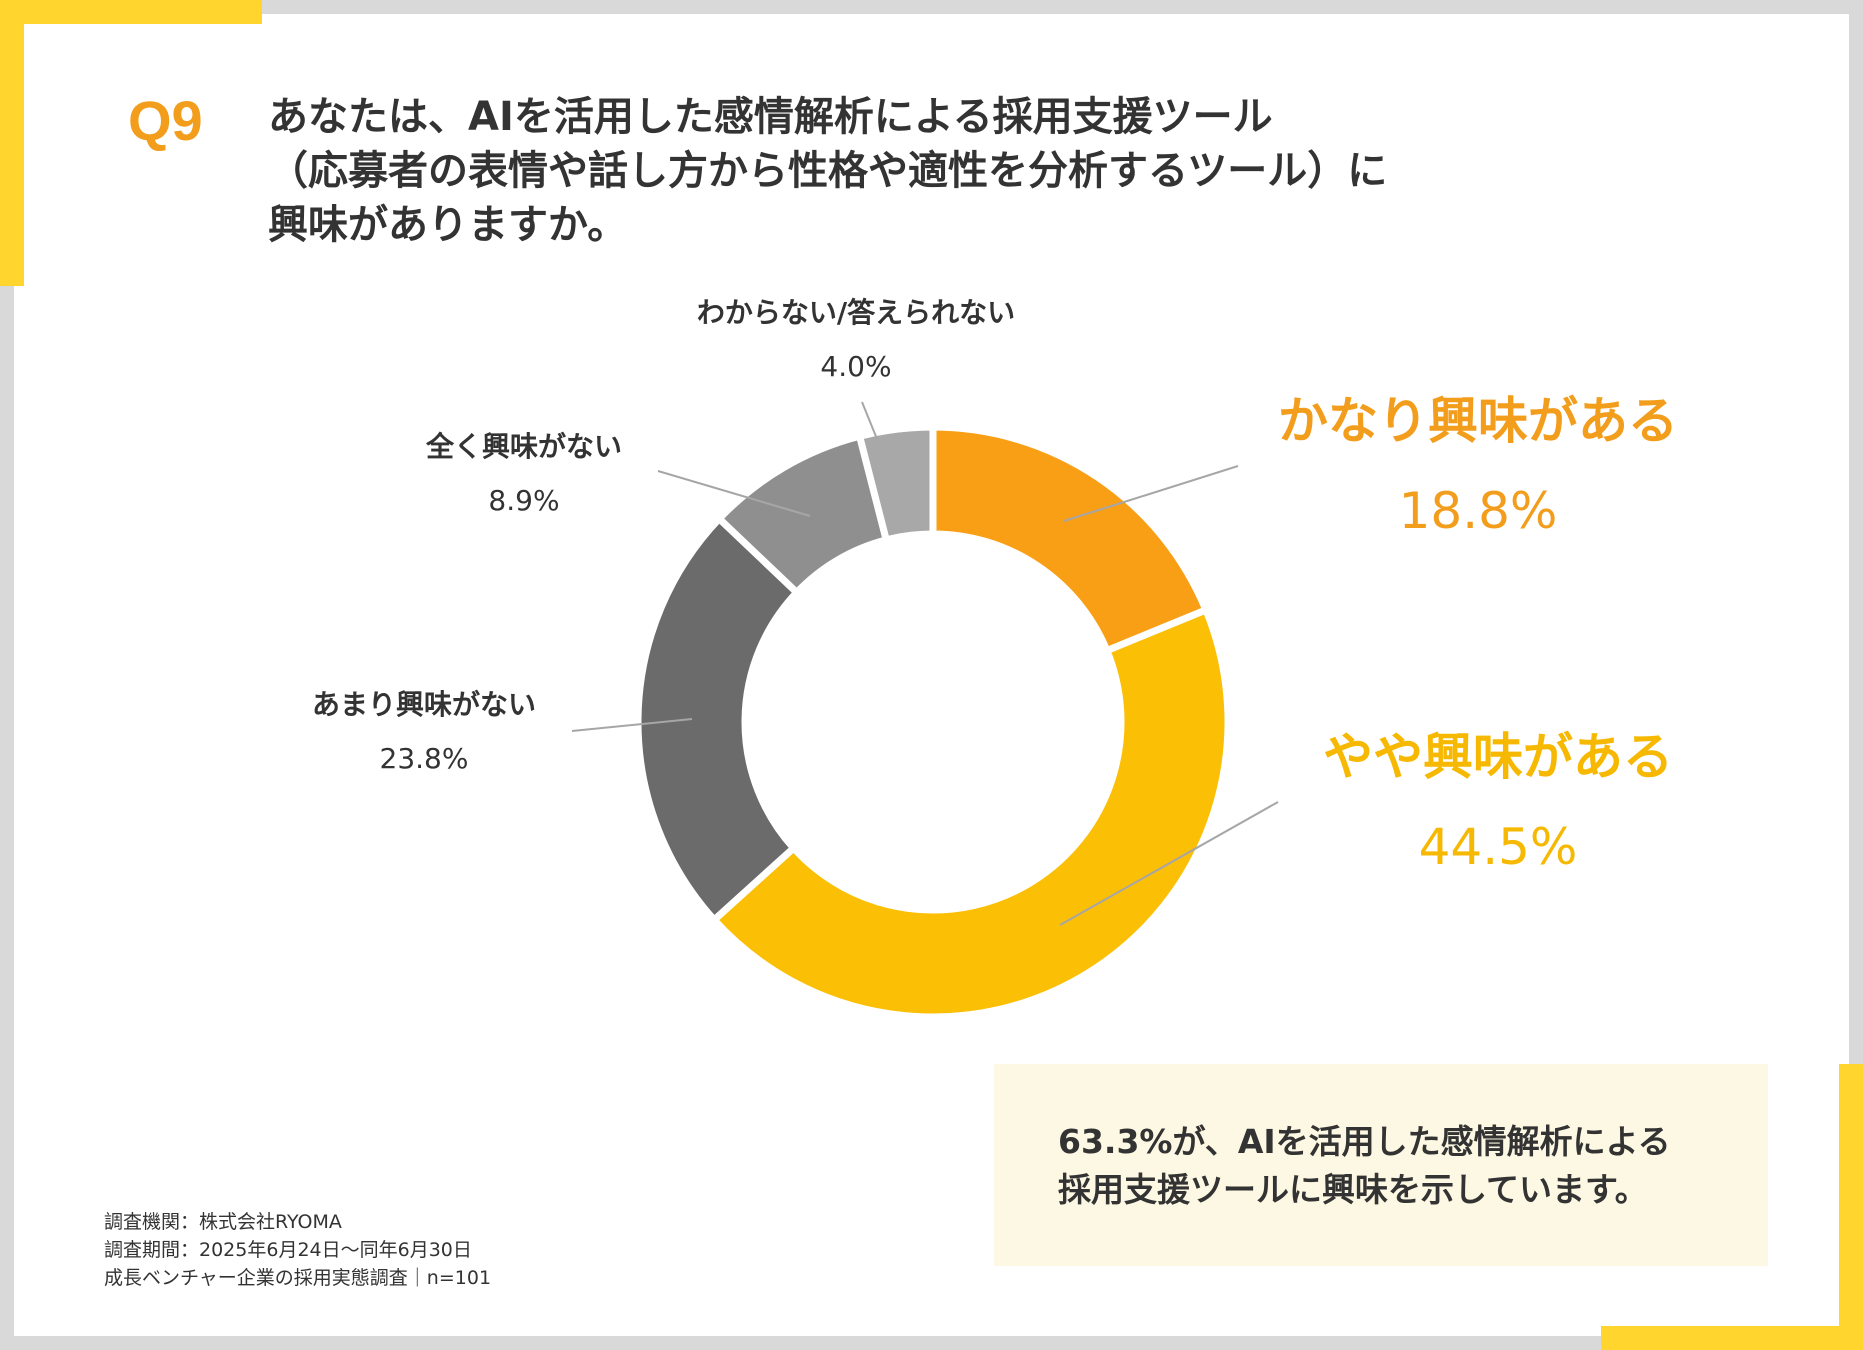  I want to click on label-category: かなり興味がある, so click(1478, 421).